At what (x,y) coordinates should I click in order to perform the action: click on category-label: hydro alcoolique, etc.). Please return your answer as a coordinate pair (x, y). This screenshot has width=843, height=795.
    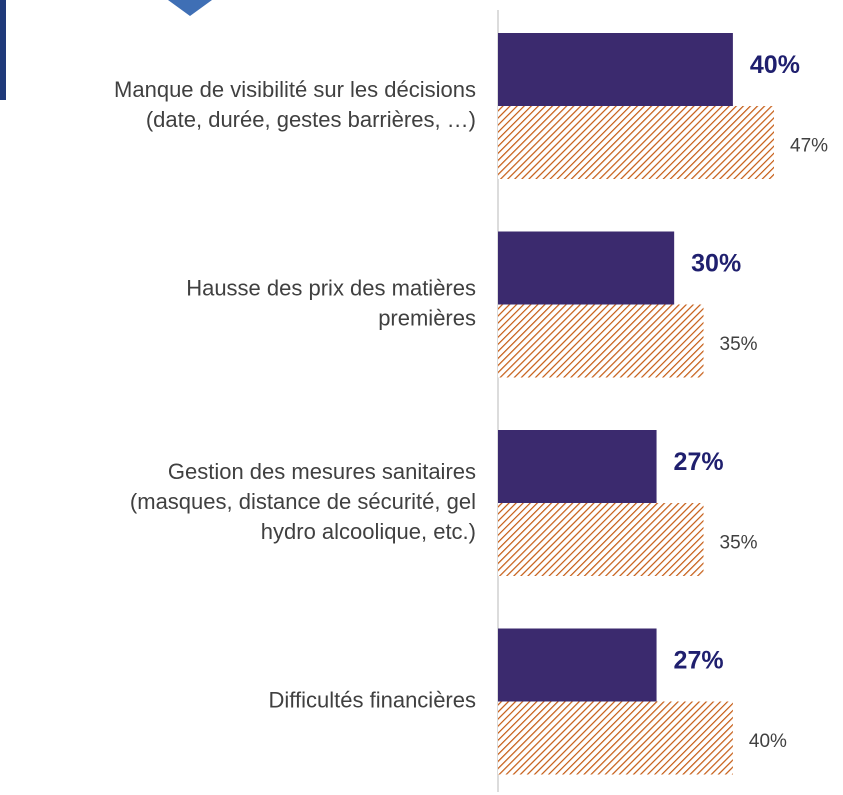
    Looking at the image, I should click on (368, 531).